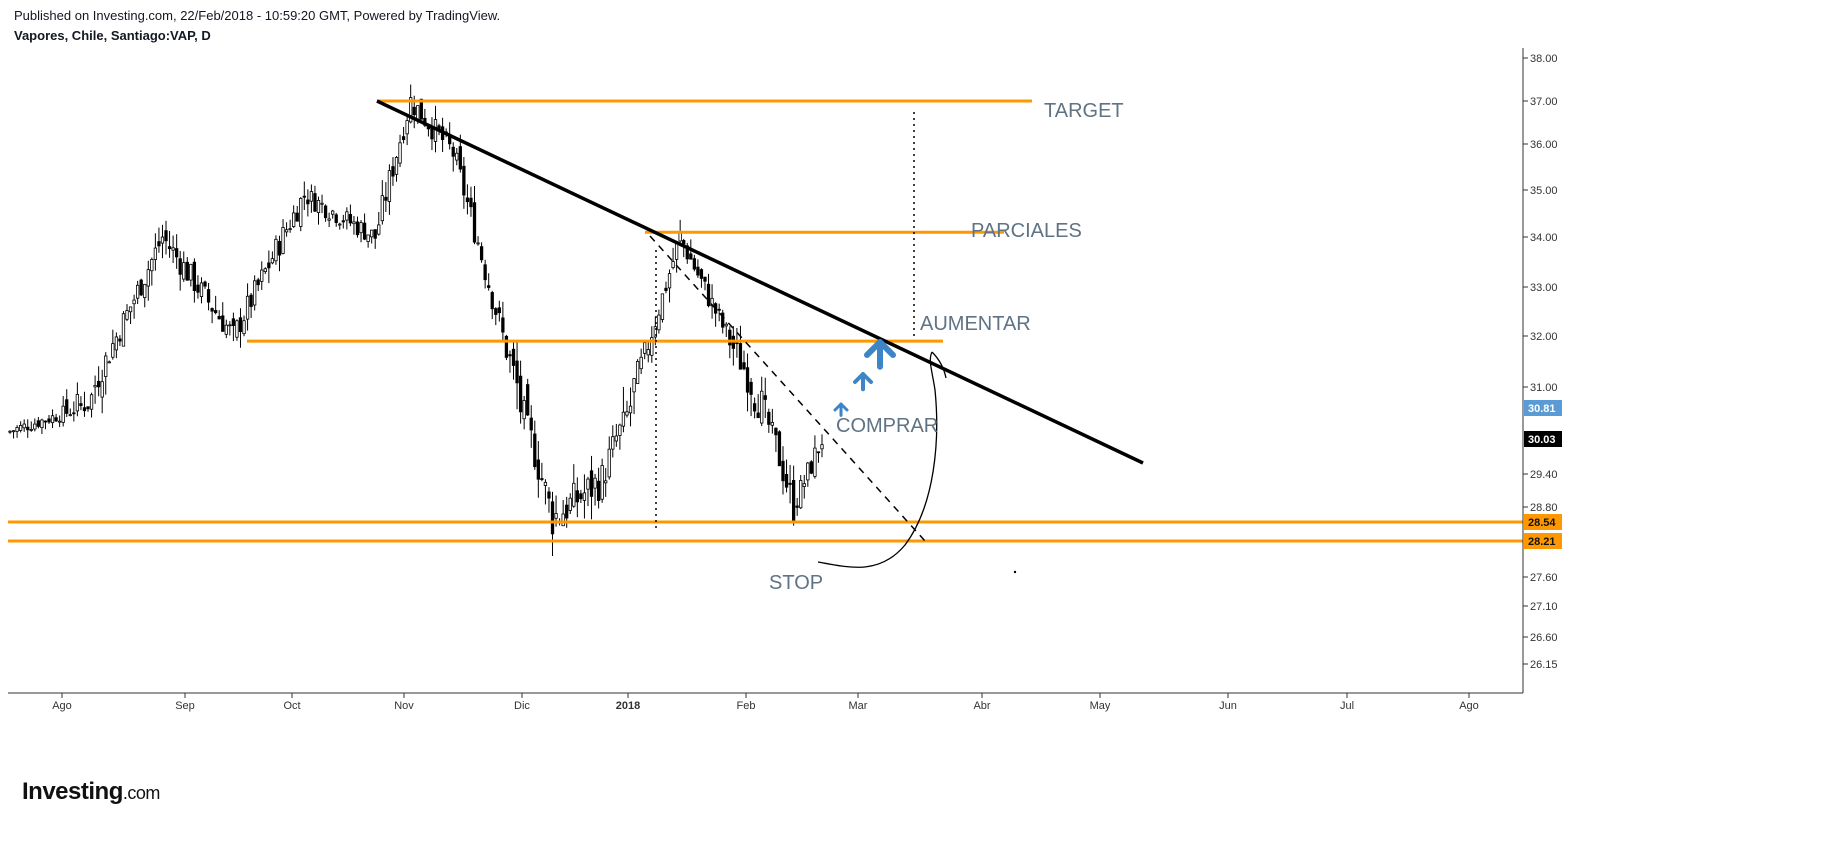 The width and height of the screenshot is (1845, 844). Describe the element at coordinates (1543, 522) in the screenshot. I see `price-label-box` at that location.